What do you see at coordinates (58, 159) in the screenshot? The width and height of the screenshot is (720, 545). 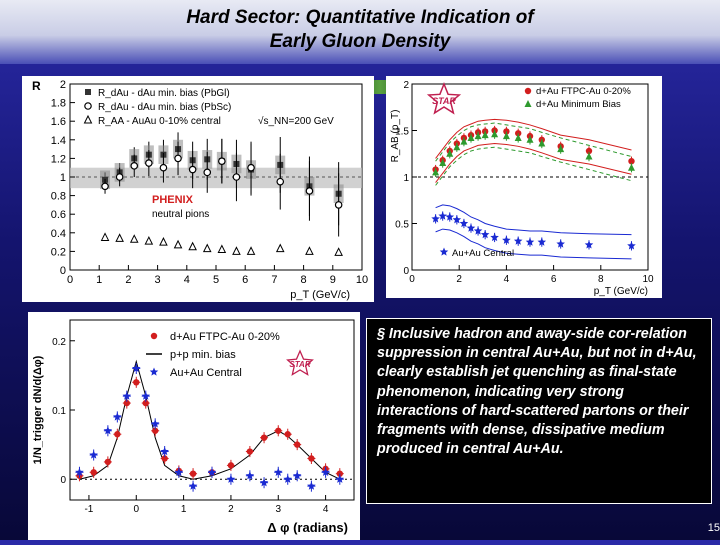 I see `y-tick-label: 1.2` at bounding box center [58, 159].